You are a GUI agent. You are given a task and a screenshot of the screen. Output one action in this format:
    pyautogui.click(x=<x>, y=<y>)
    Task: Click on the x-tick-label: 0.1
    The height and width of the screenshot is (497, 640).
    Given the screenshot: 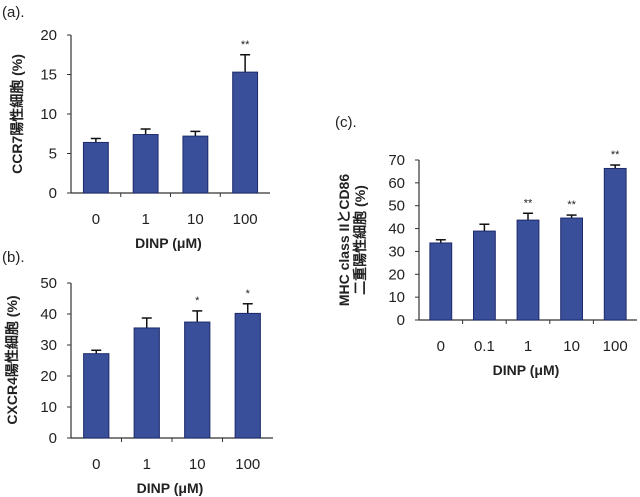 What is the action you would take?
    pyautogui.click(x=484, y=346)
    